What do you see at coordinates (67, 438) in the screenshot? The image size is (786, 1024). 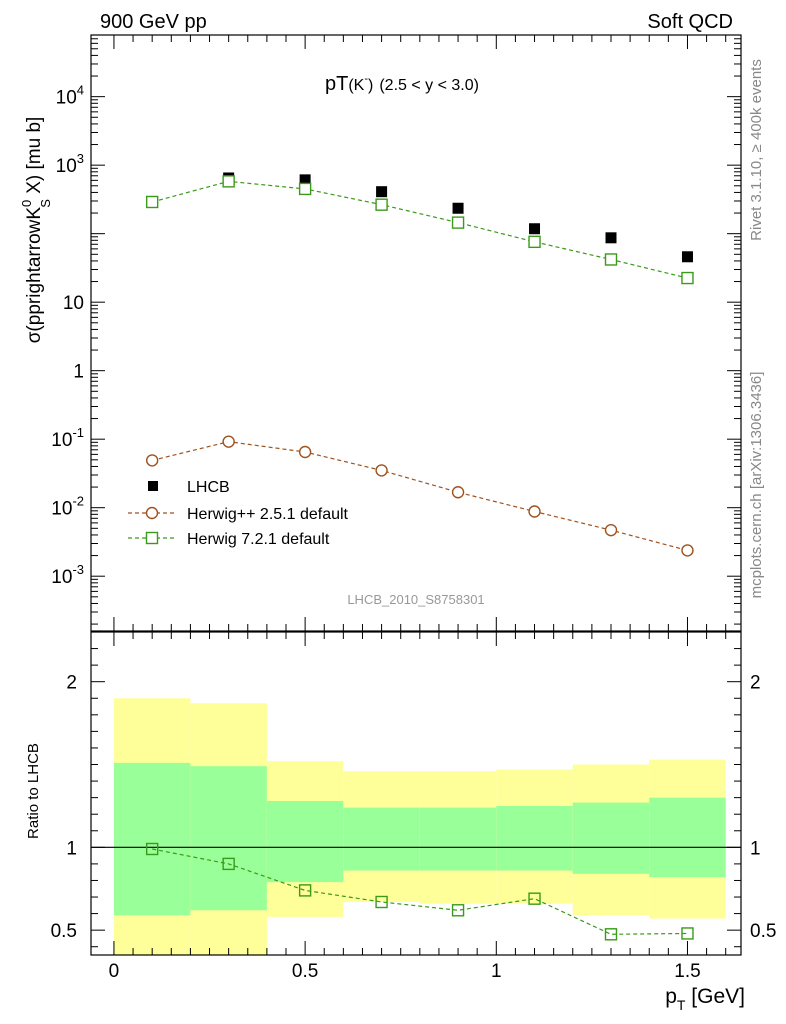 I see `y-tick-label: 10⁻¹` at bounding box center [67, 438].